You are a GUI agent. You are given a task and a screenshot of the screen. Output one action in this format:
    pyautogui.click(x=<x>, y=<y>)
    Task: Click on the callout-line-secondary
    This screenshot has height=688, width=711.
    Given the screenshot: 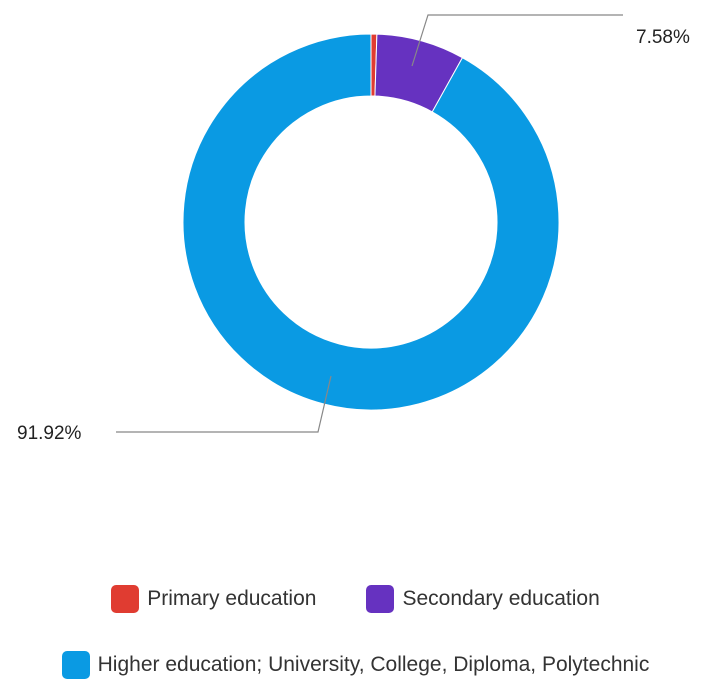 What is the action you would take?
    pyautogui.click(x=517, y=40)
    